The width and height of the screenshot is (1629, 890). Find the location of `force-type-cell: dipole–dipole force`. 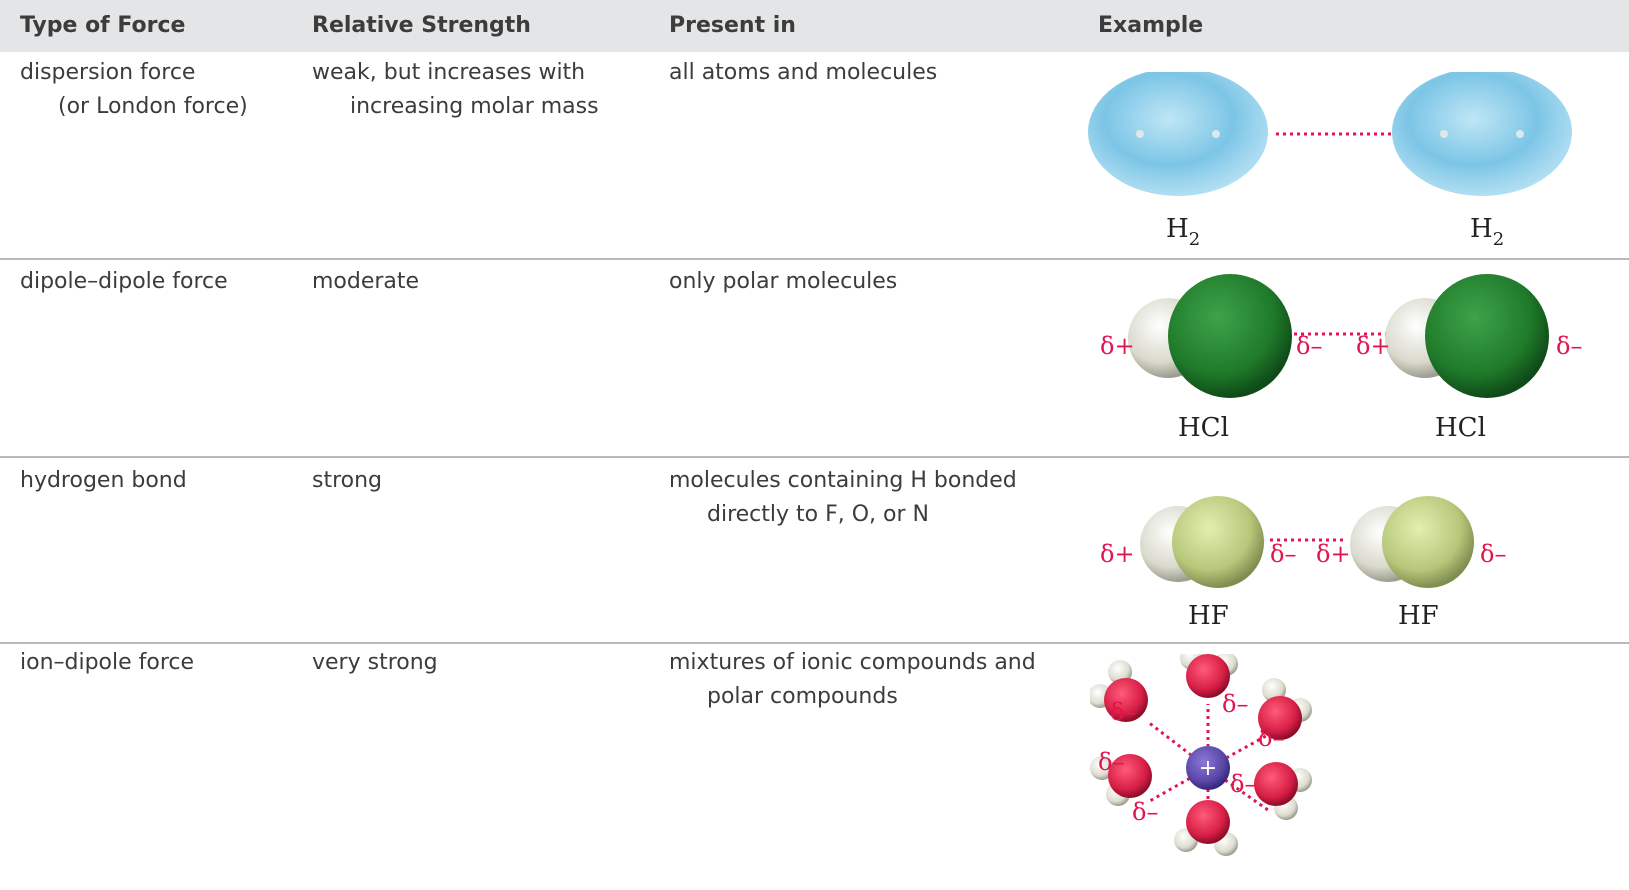

force-type-cell: dipole–dipole force is located at coordinates (124, 282).